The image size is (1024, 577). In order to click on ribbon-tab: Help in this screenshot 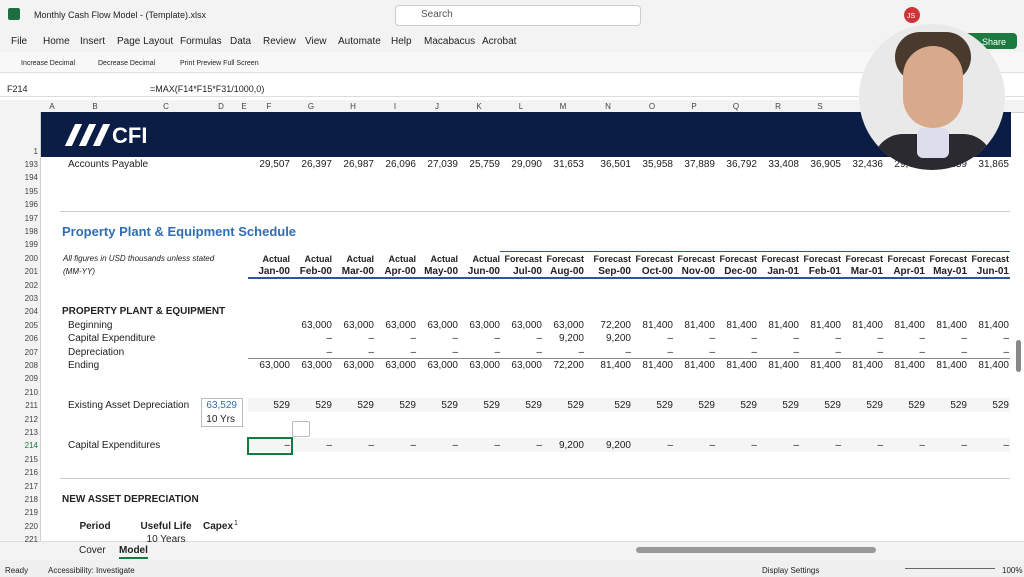, I will do `click(401, 41)`.